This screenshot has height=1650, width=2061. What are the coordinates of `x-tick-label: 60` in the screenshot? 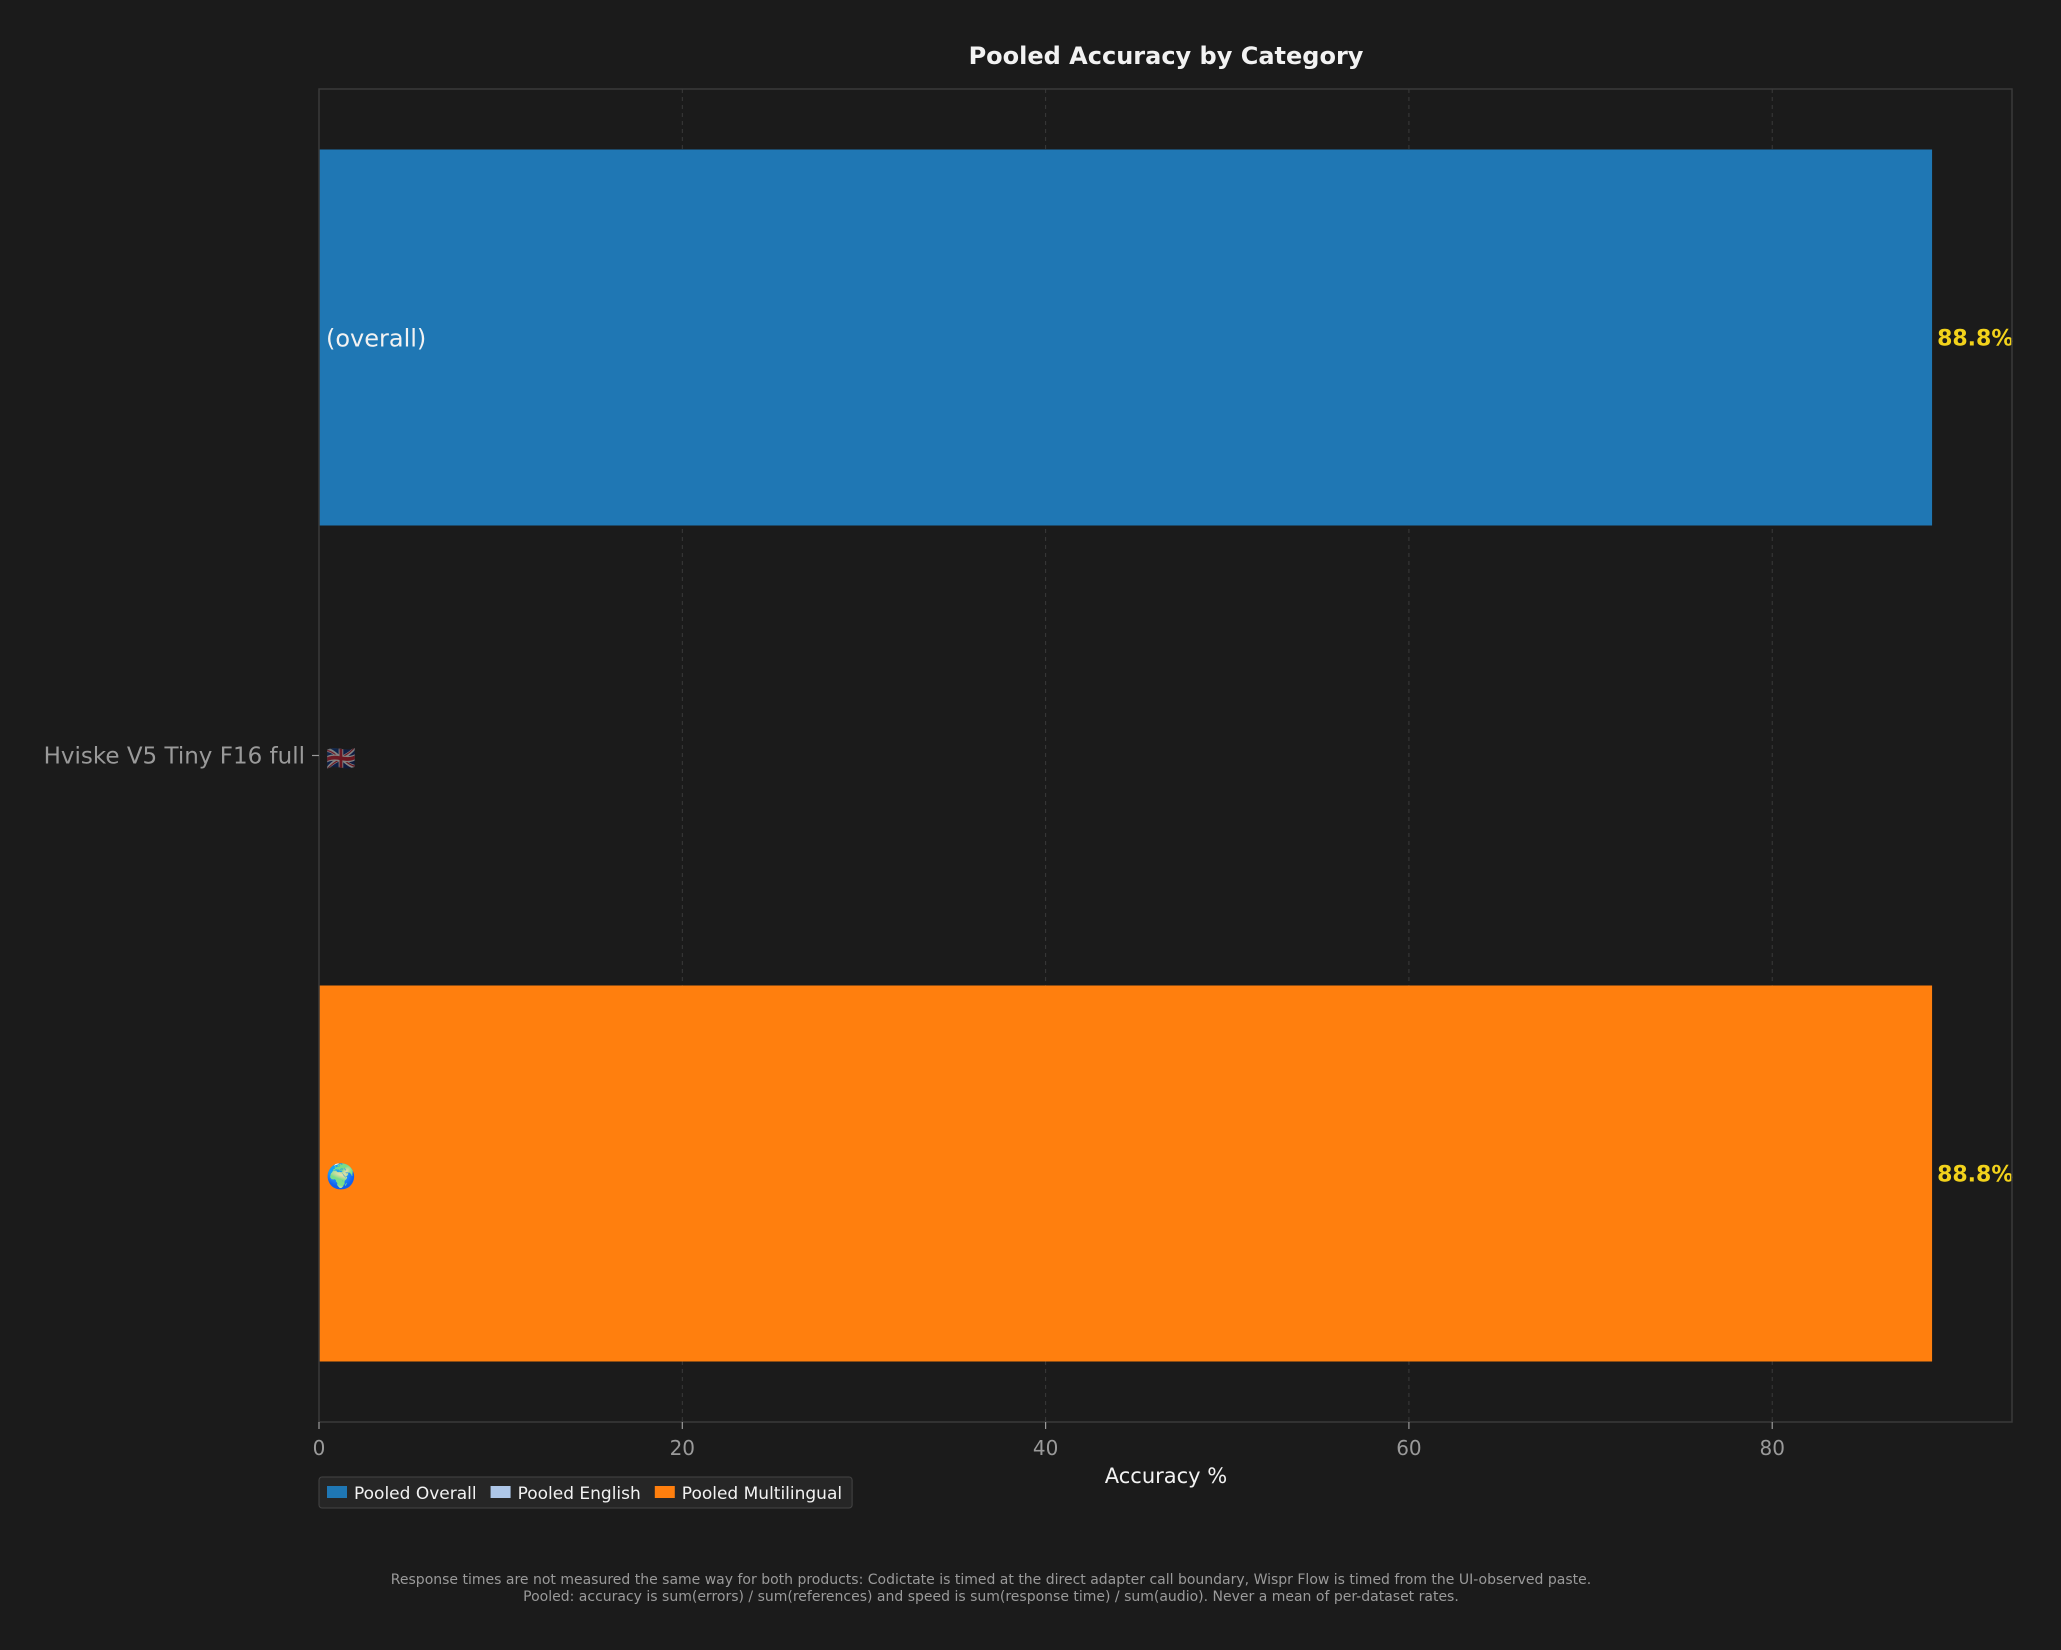 It's located at (1408, 1448).